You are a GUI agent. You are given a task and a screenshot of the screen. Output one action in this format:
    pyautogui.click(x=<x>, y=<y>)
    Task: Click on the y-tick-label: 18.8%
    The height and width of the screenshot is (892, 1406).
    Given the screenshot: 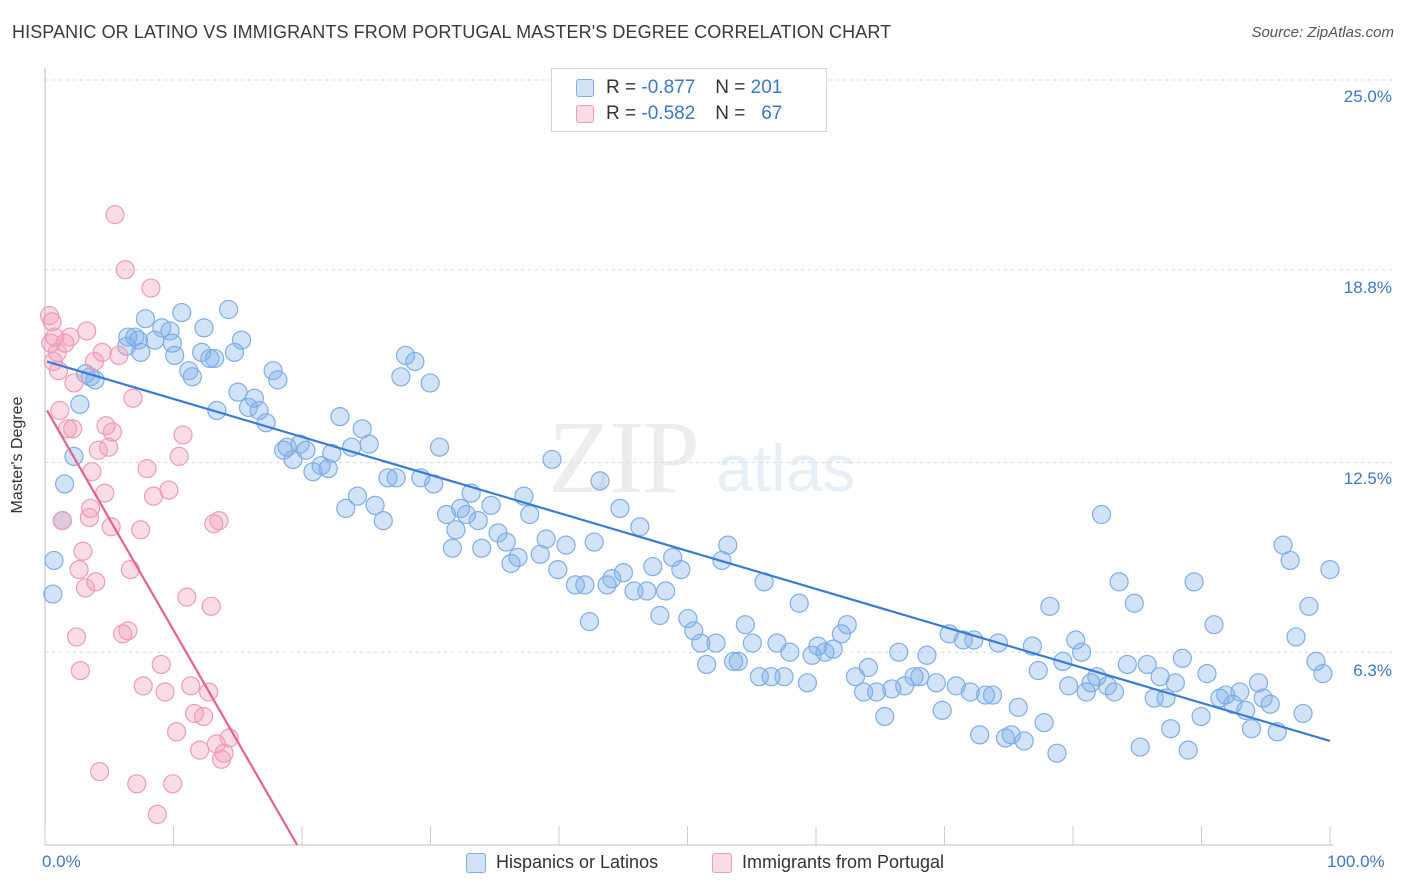 What is the action you would take?
    pyautogui.click(x=1367, y=287)
    